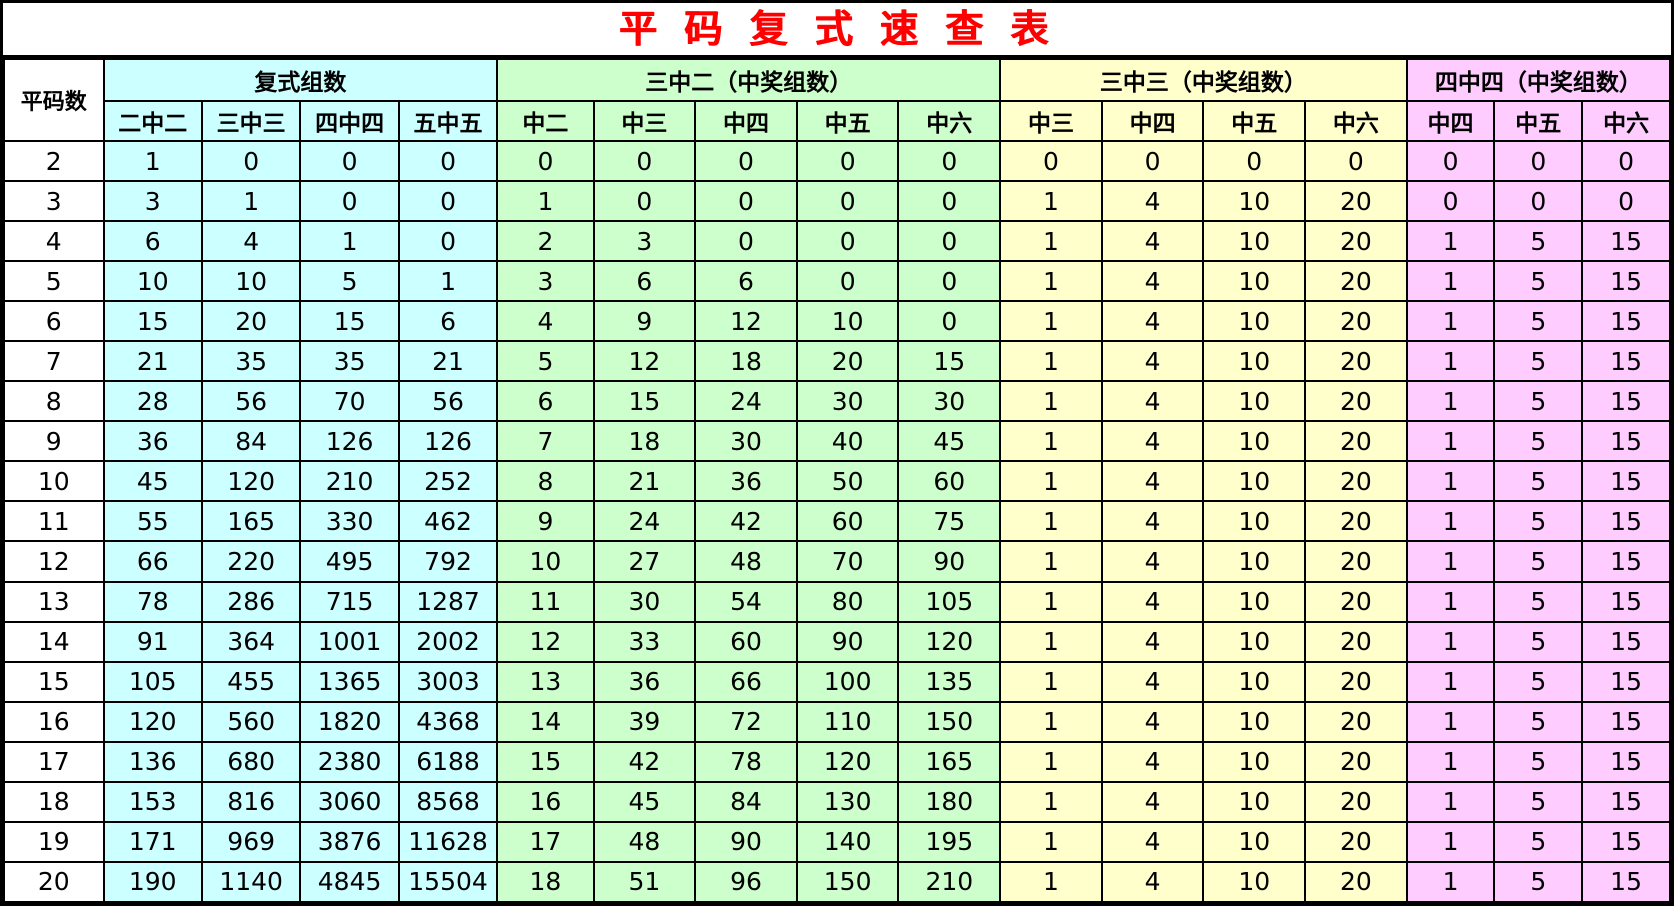  I want to click on data-cell: 715, so click(349, 601).